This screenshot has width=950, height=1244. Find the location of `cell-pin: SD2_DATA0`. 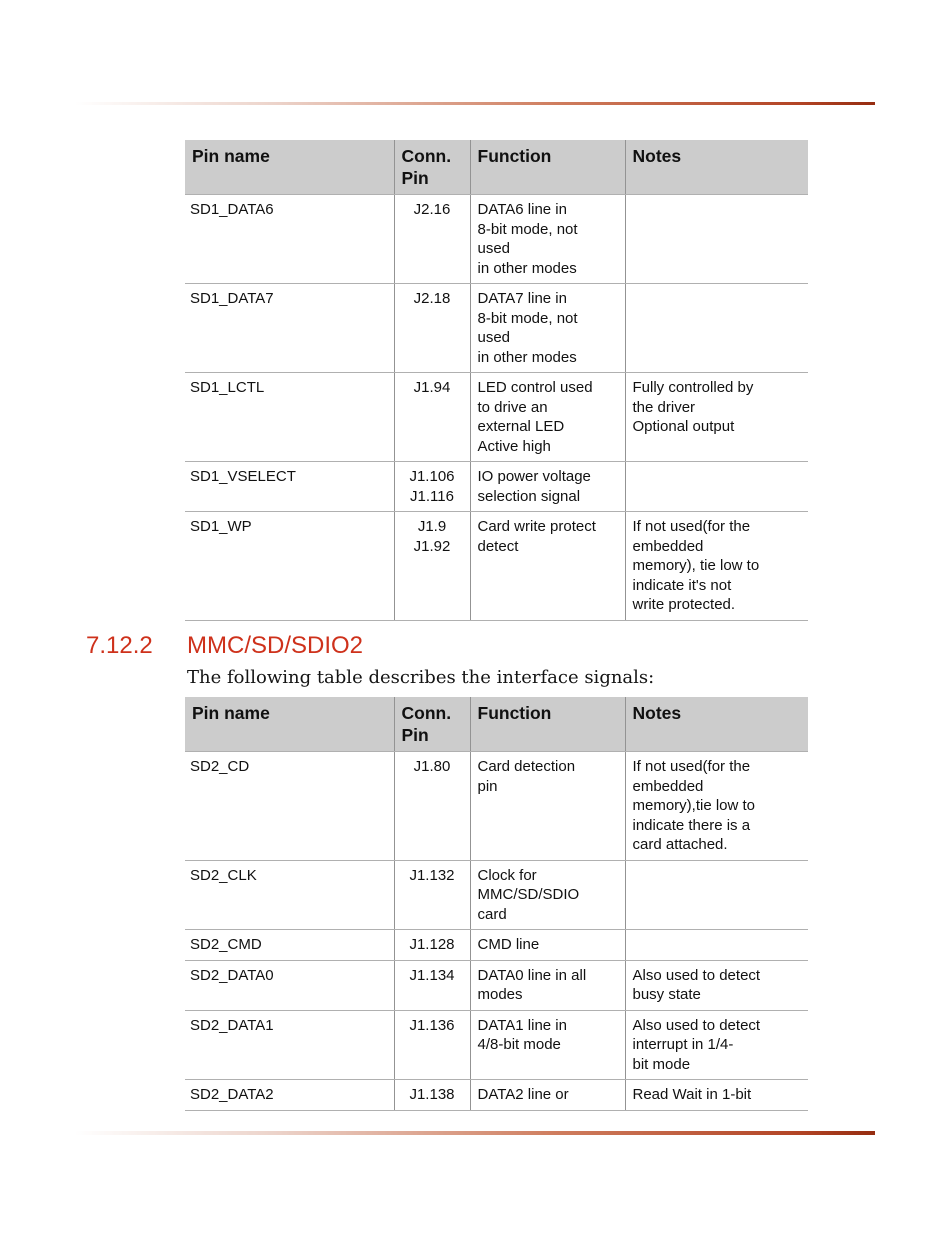

cell-pin: SD2_DATA0 is located at coordinates (289, 985).